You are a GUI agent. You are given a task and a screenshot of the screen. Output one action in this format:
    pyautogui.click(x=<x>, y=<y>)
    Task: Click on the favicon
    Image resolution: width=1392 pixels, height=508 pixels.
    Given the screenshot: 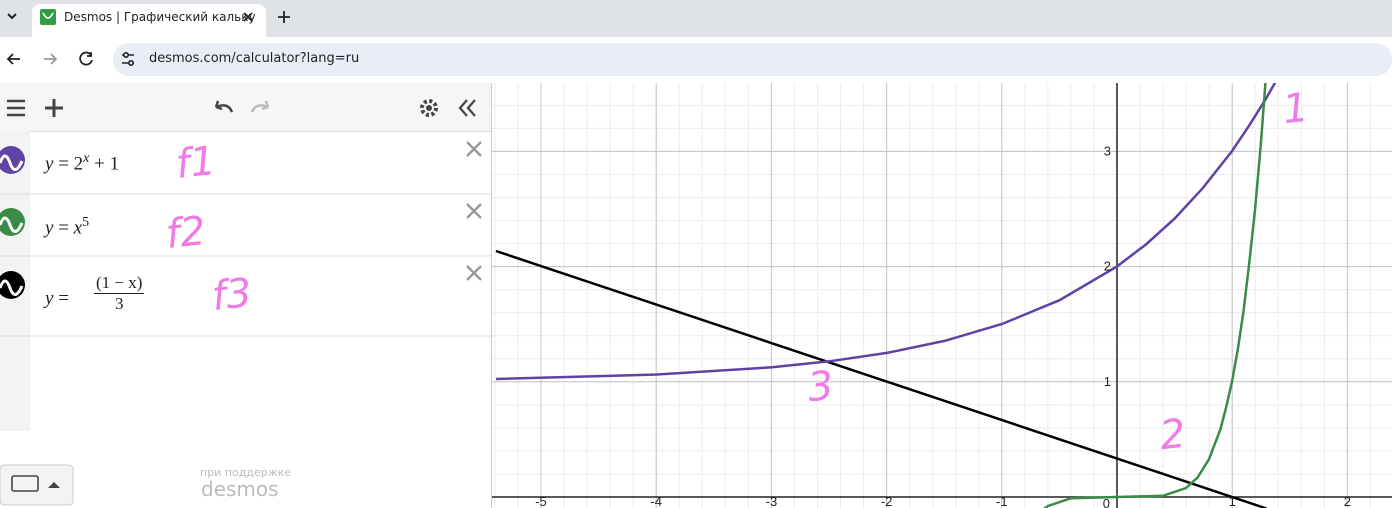 What is the action you would take?
    pyautogui.click(x=48, y=17)
    